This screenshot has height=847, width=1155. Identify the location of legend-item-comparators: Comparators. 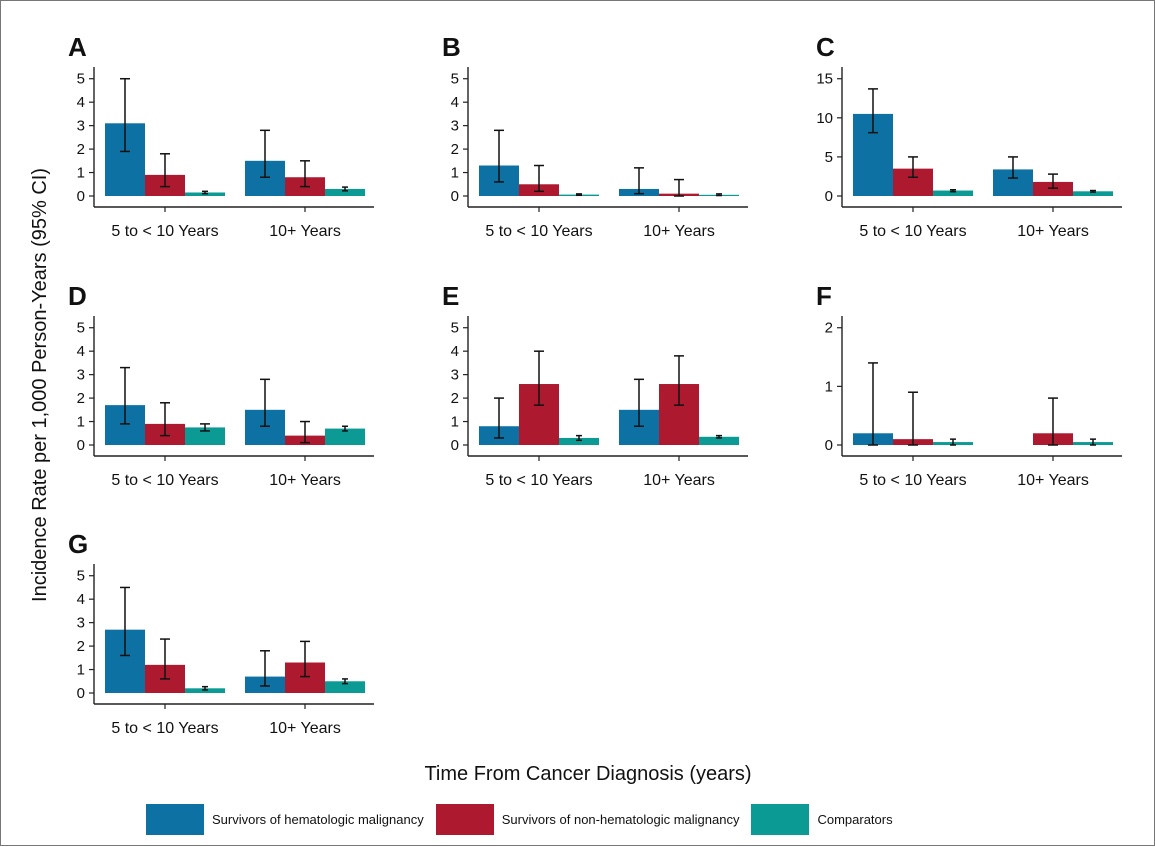
(822, 819).